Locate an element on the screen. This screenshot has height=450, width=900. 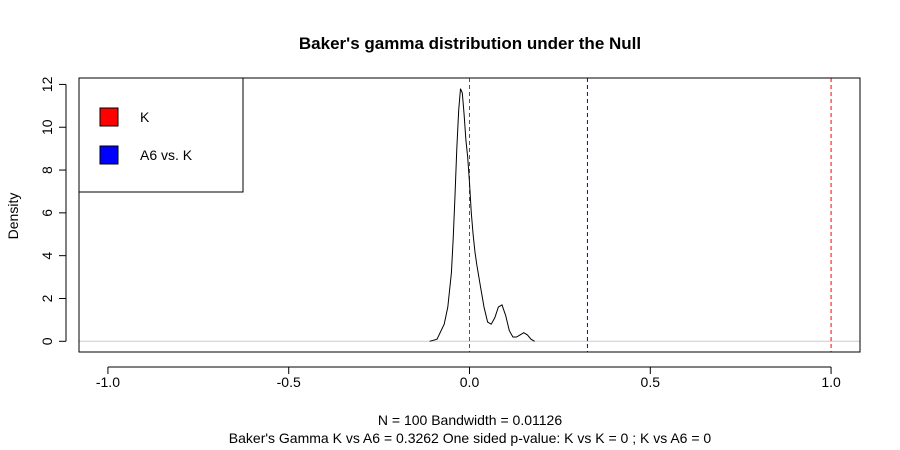
legend-box is located at coordinates (161, 135).